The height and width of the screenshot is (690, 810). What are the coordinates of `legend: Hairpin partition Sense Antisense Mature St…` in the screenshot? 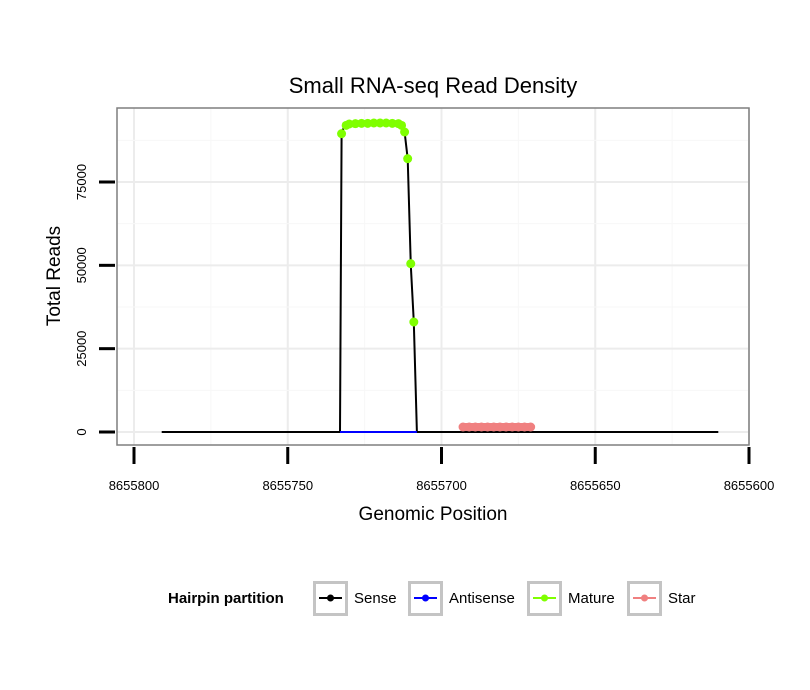 It's located at (432, 598).